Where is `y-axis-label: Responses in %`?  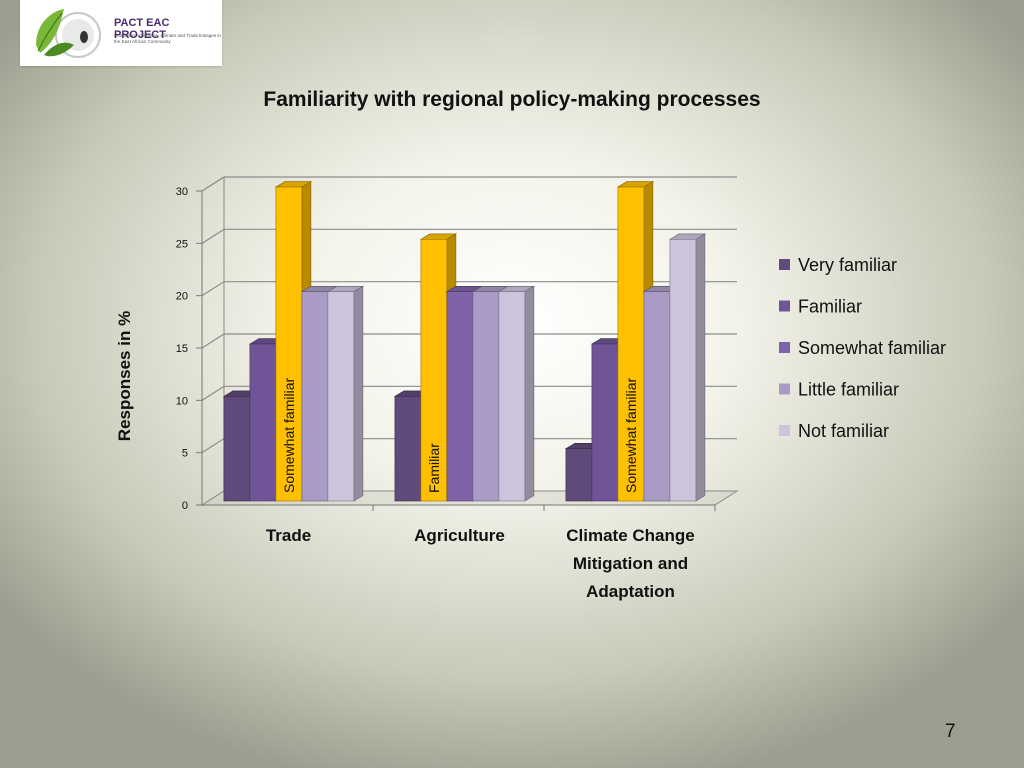
y-axis-label: Responses in % is located at coordinates (124, 376).